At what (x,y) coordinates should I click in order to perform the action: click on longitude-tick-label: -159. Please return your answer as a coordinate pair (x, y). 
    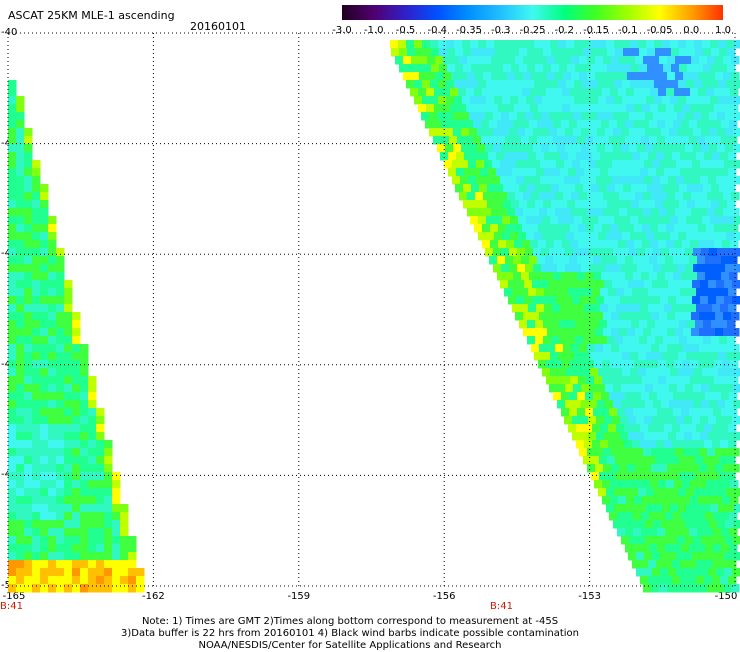
    Looking at the image, I should click on (299, 596).